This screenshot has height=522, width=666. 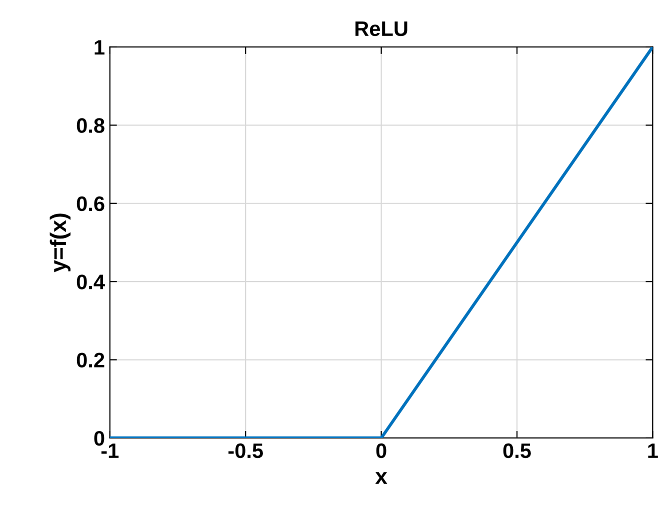 I want to click on chart-title: ReLU, so click(x=381, y=29).